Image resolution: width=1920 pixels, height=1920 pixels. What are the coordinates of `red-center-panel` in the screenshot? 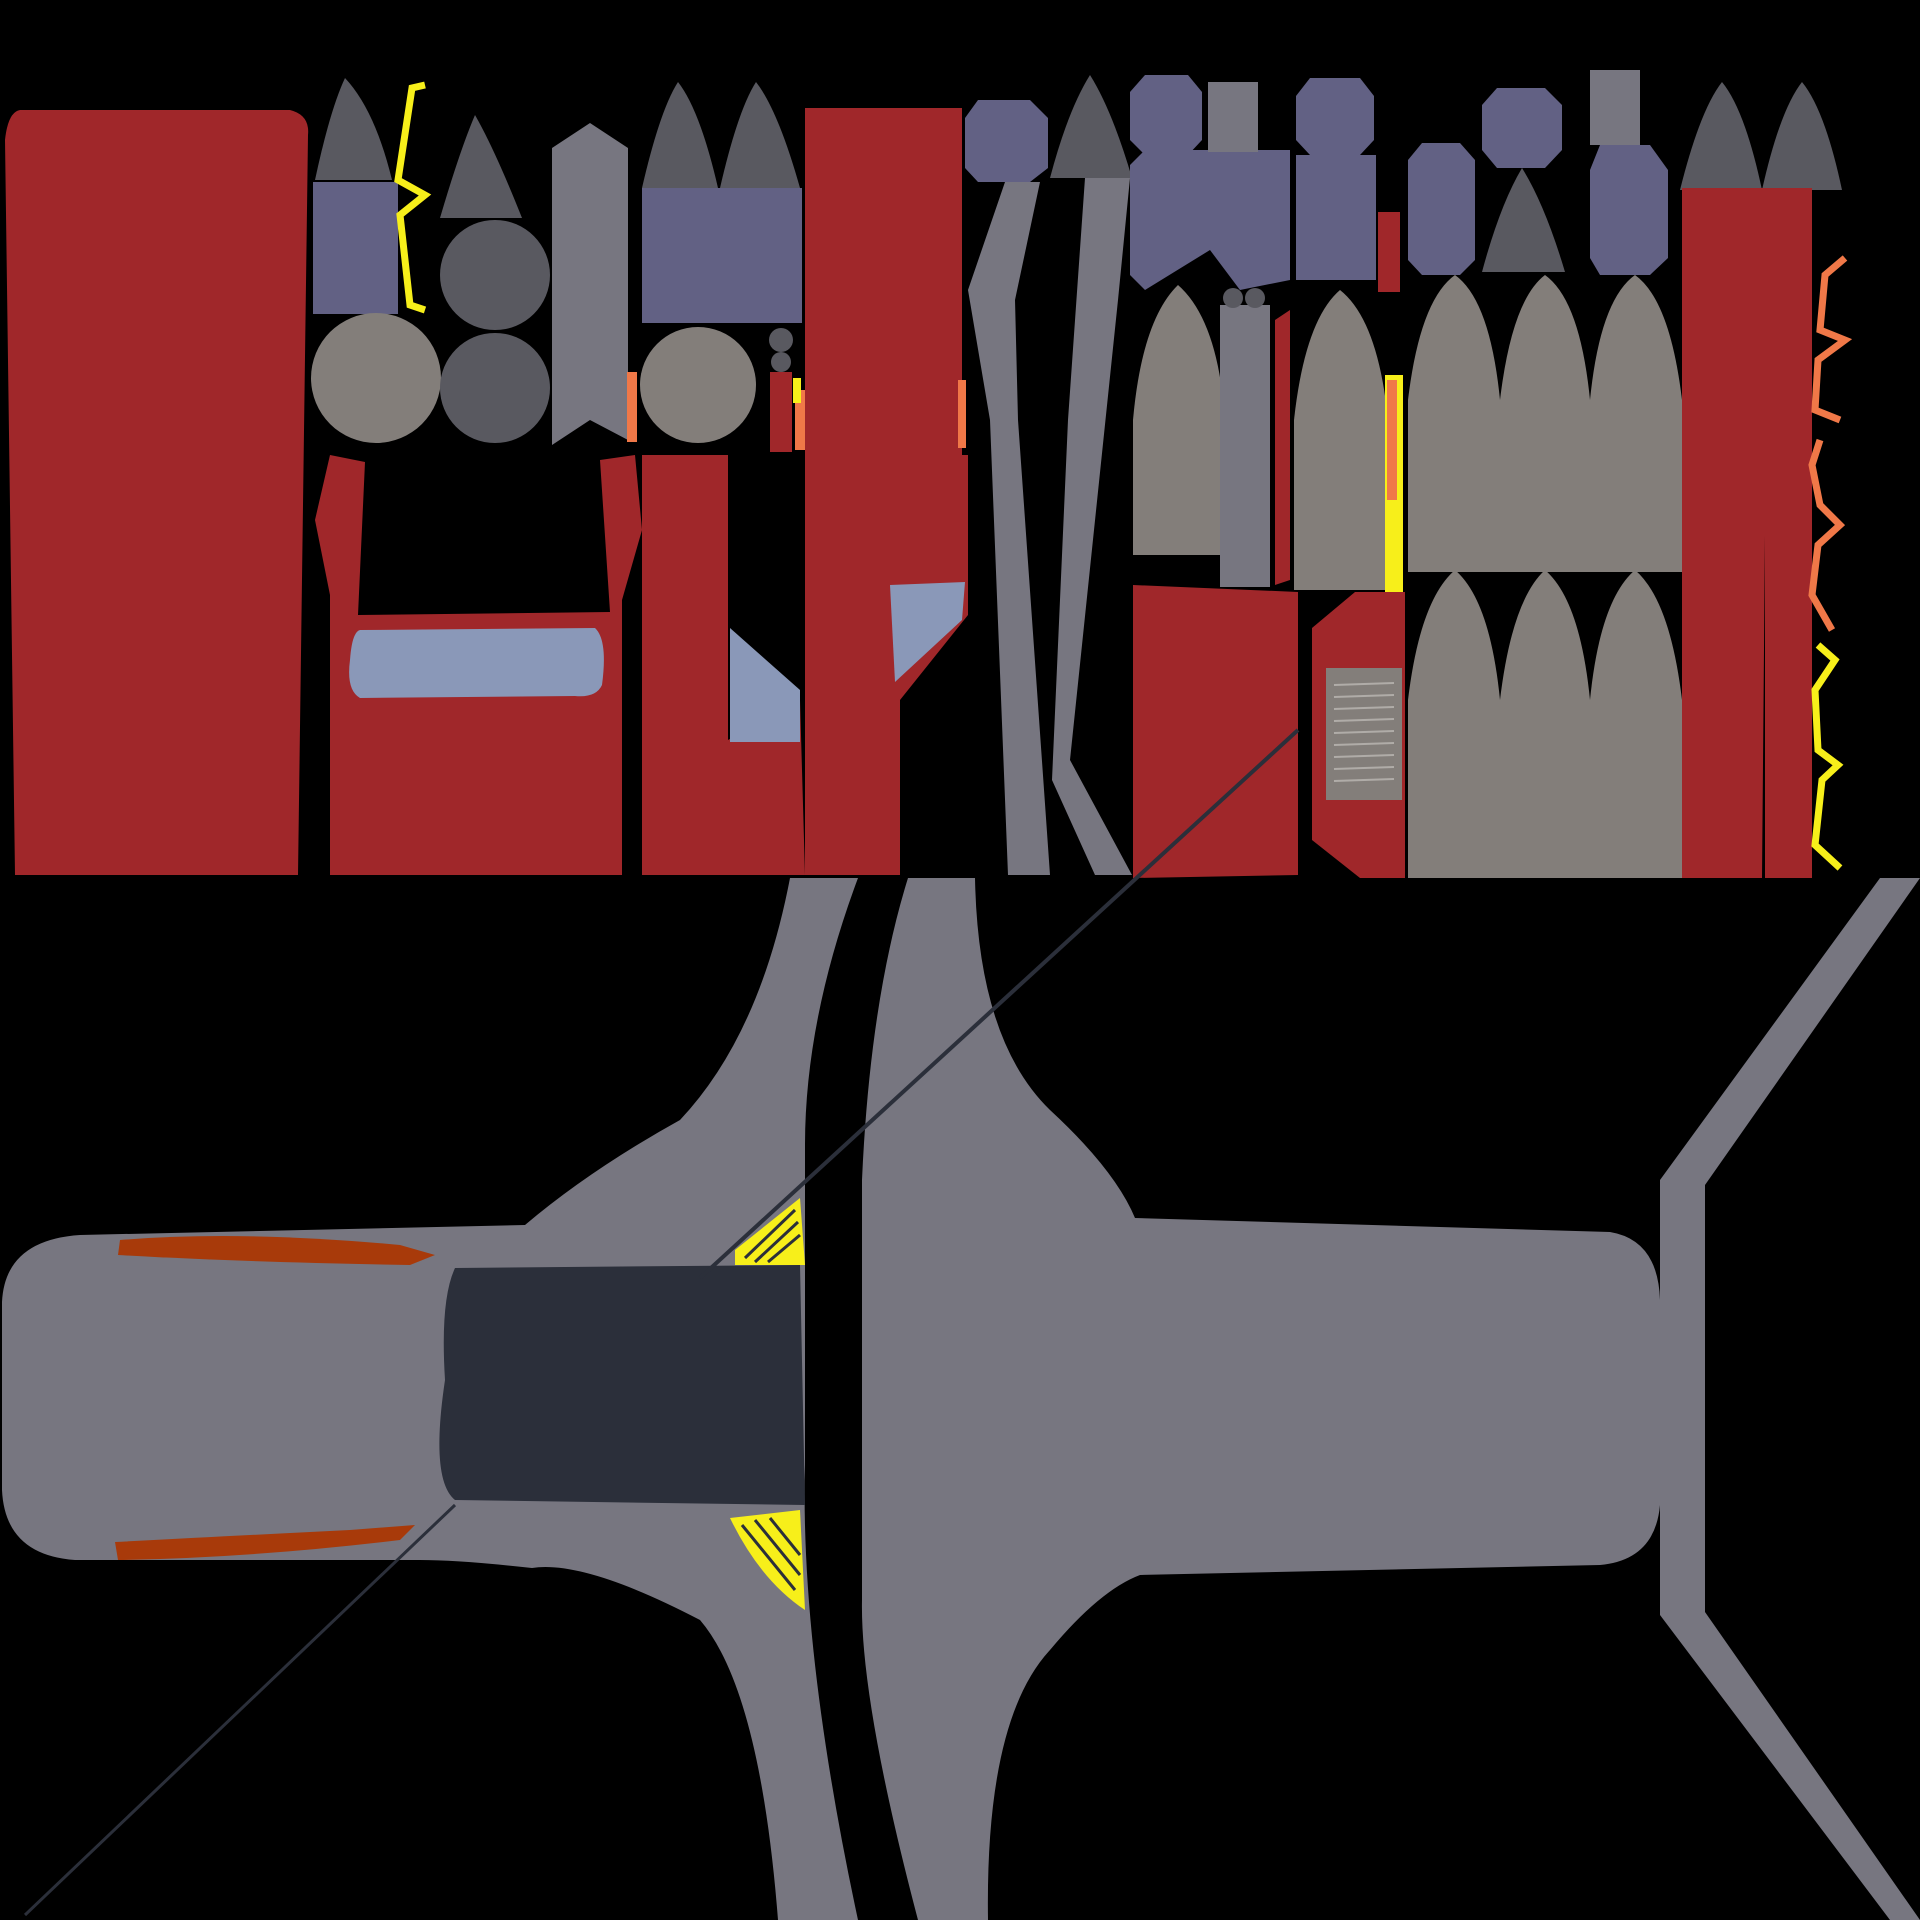 It's located at (886, 491).